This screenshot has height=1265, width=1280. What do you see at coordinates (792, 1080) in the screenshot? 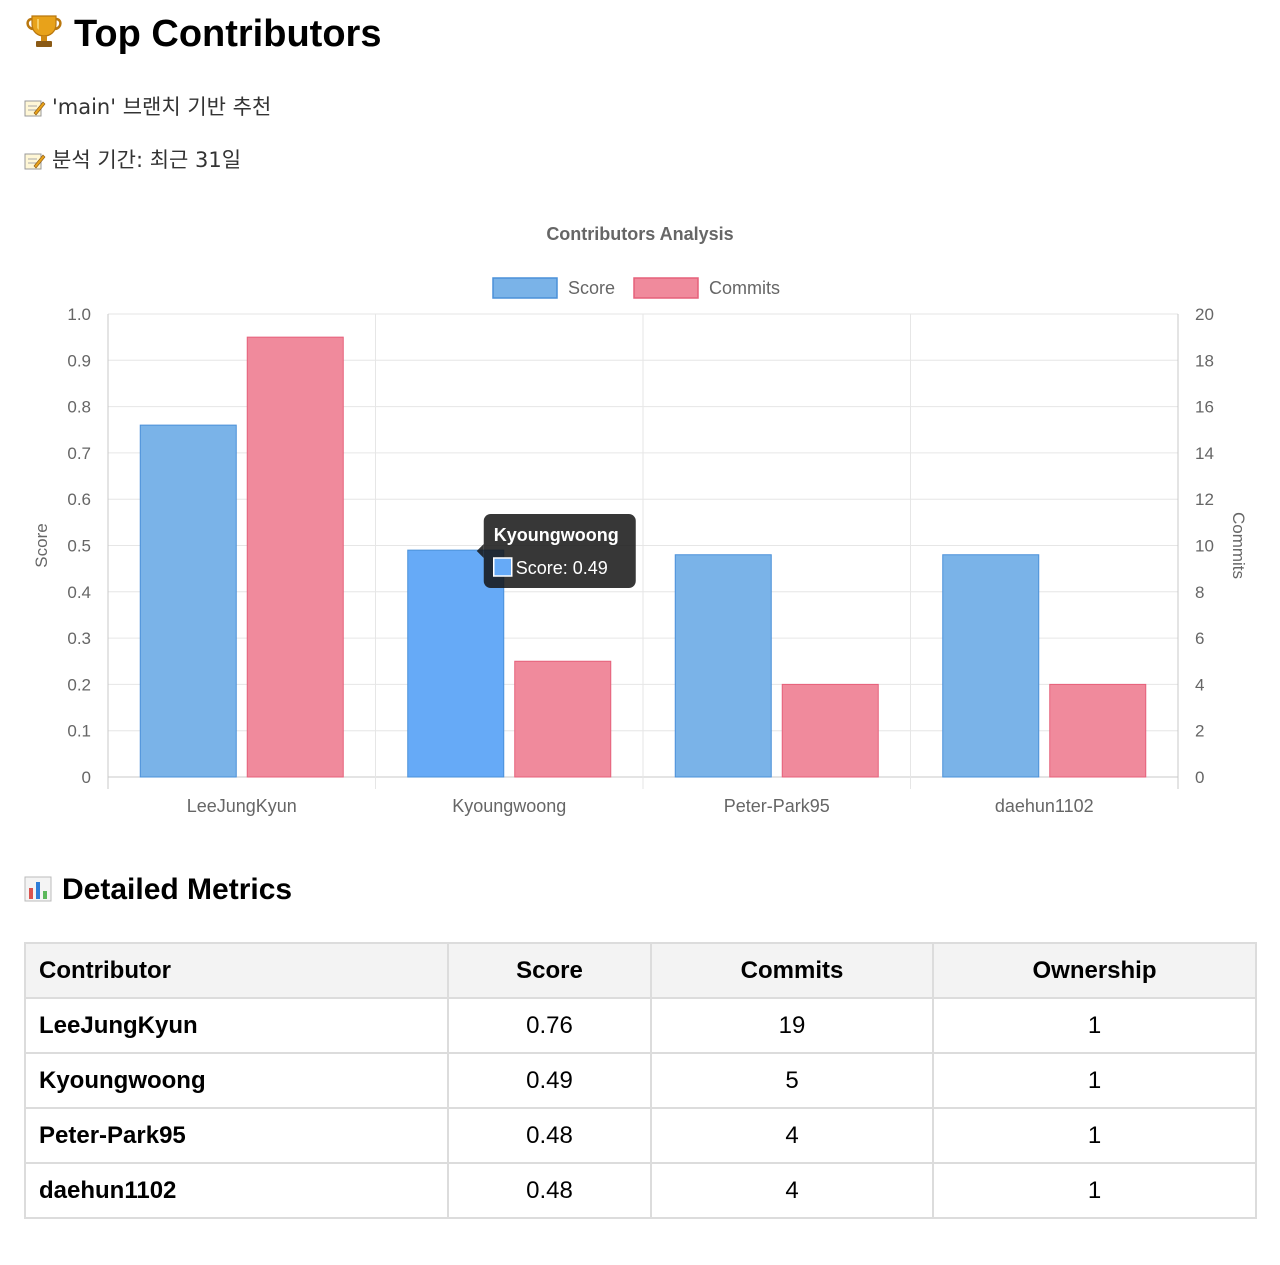
I see `commits-cell: 5` at bounding box center [792, 1080].